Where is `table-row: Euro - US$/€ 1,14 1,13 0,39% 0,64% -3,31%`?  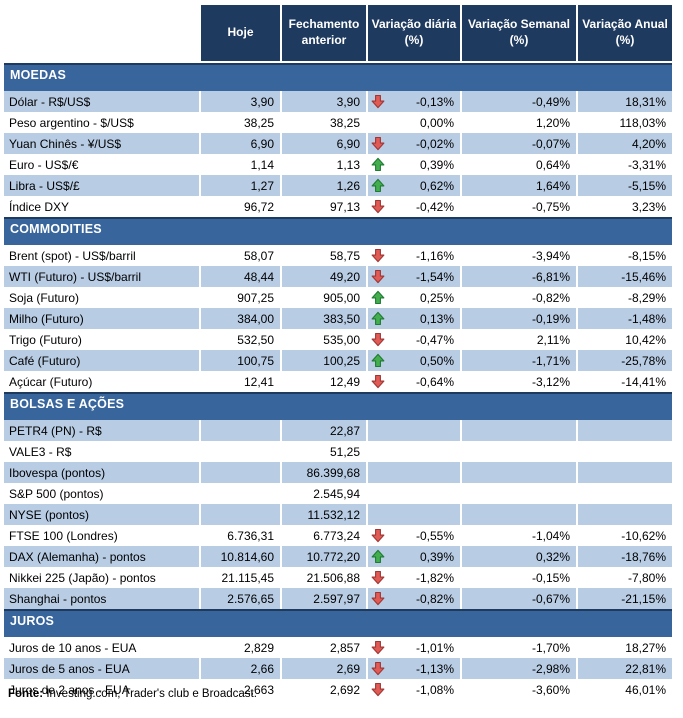 table-row: Euro - US$/€ 1,14 1,13 0,39% 0,64% -3,31% is located at coordinates (338, 164).